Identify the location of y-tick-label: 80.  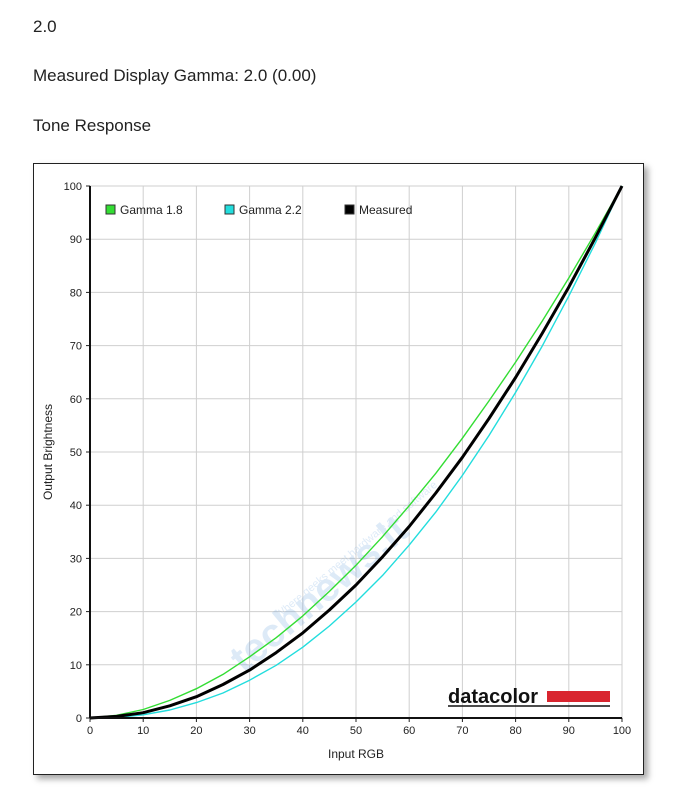
(76, 293).